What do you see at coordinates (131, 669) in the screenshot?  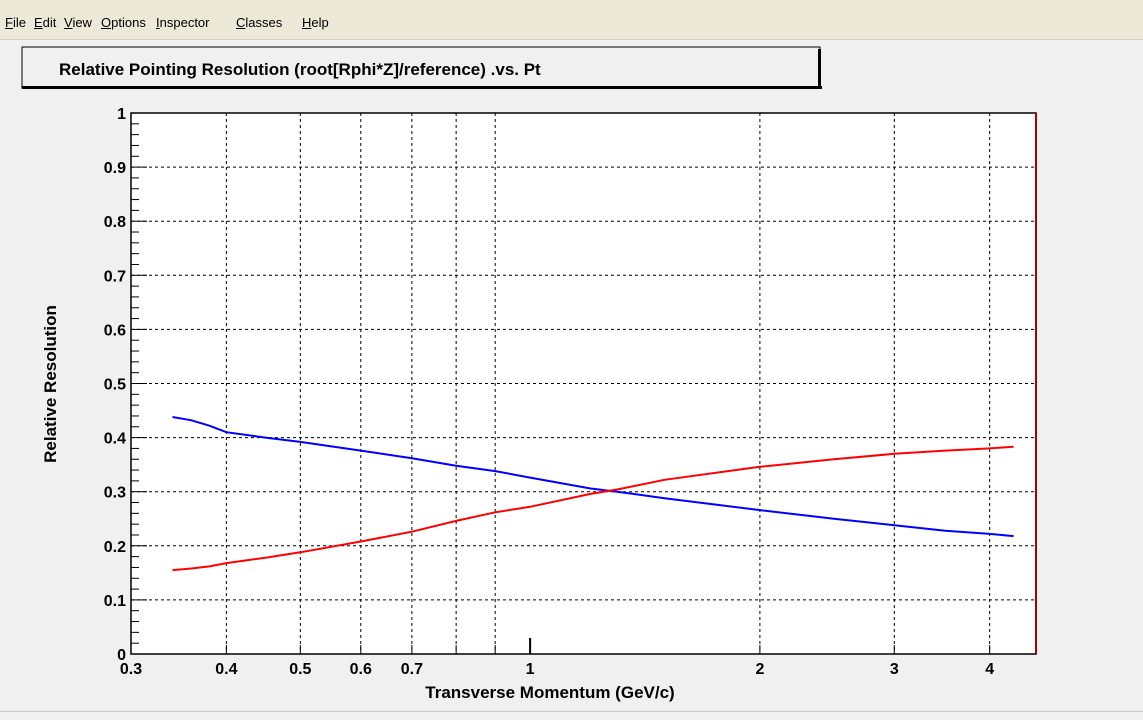 I see `x-tick-label: 0.3` at bounding box center [131, 669].